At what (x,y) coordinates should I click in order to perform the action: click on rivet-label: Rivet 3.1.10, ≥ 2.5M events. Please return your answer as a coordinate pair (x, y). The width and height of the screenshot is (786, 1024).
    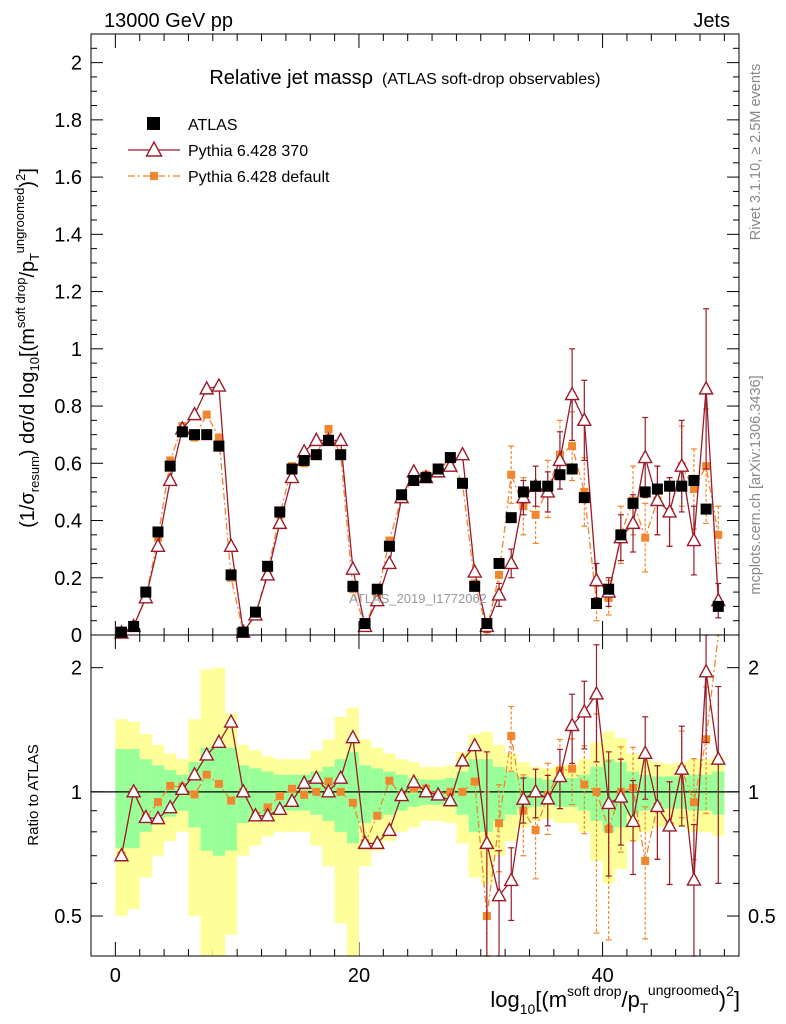
    Looking at the image, I should click on (756, 152).